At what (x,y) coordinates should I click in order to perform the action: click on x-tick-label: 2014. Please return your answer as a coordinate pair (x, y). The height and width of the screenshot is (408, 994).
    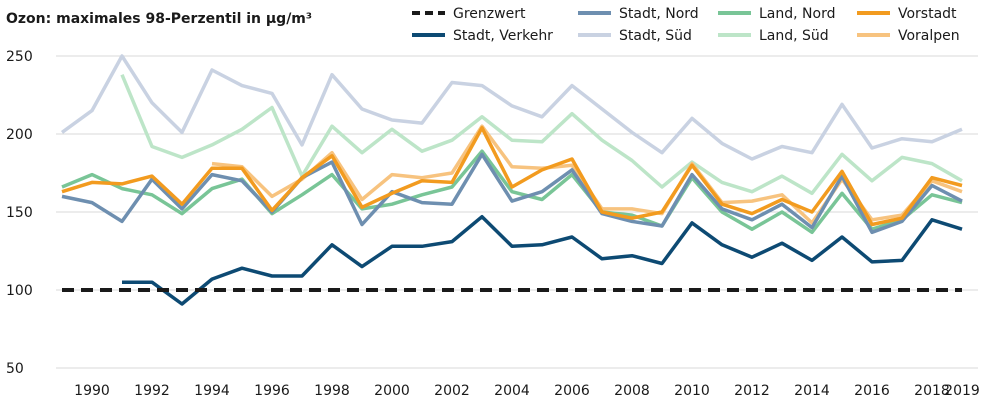
    Looking at the image, I should click on (812, 391).